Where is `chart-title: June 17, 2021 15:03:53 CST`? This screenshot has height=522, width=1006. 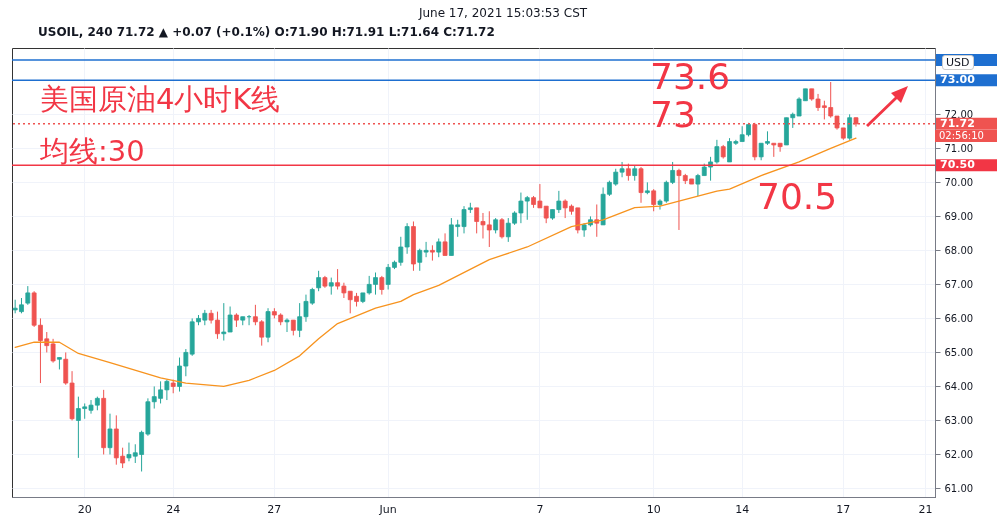 chart-title: June 17, 2021 15:03:53 CST is located at coordinates (503, 13).